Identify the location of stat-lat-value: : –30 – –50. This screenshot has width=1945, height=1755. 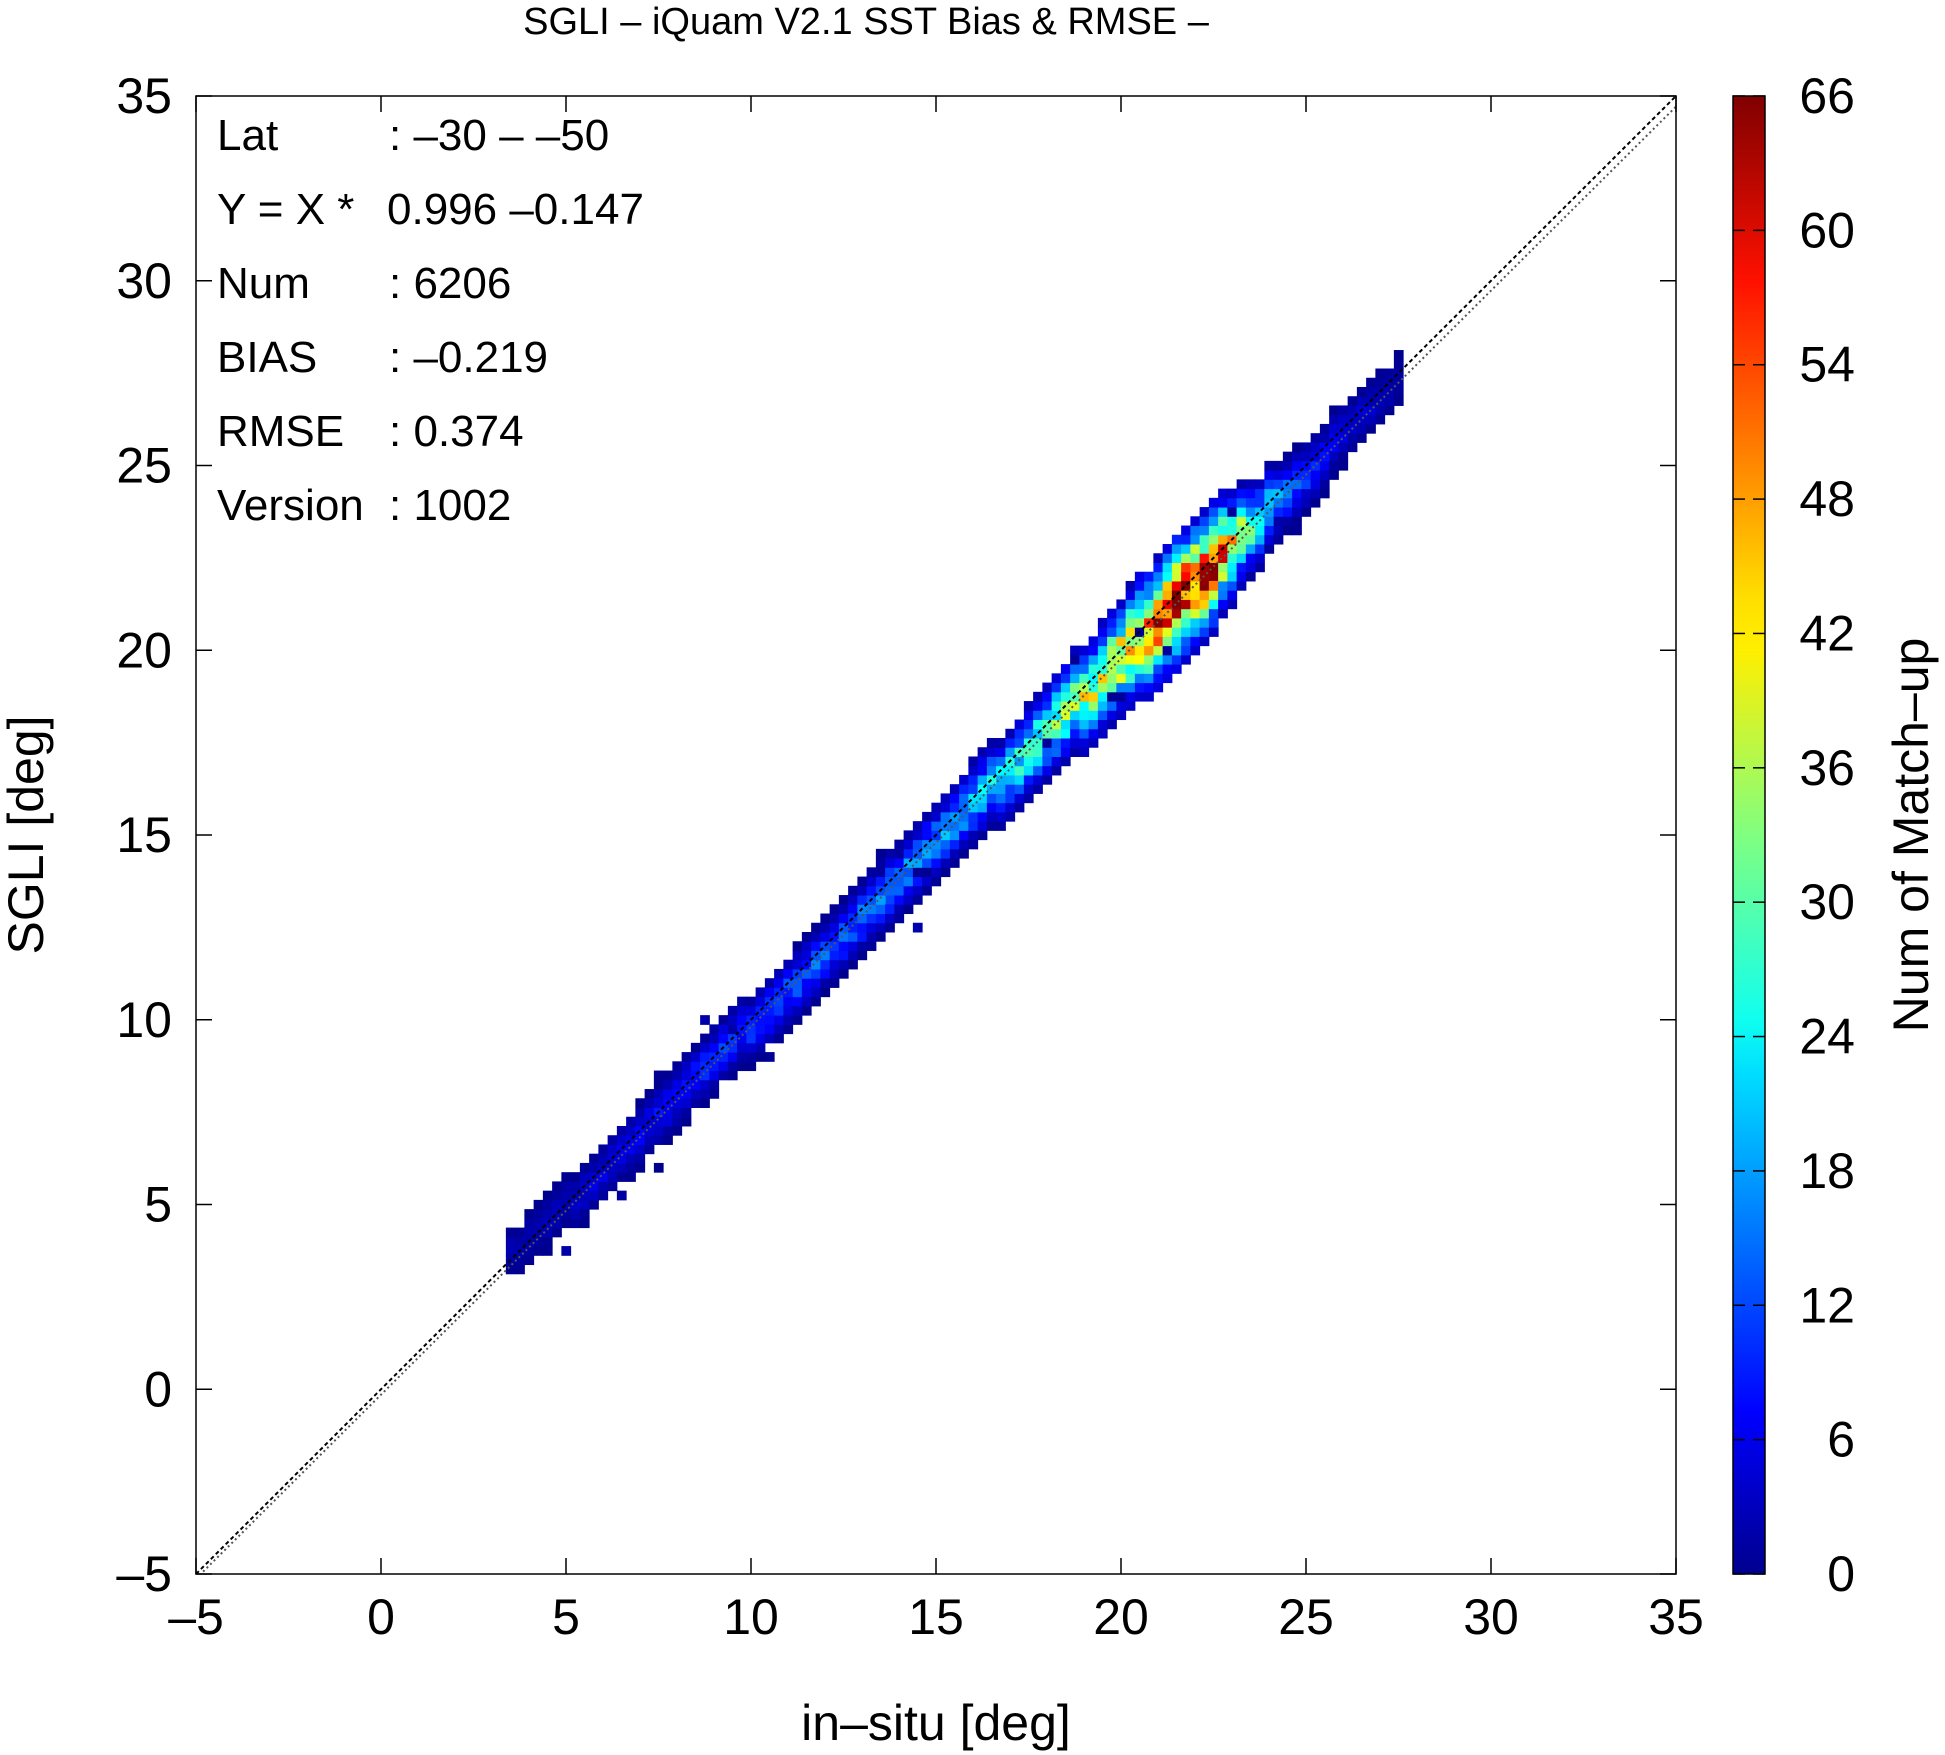
(499, 135).